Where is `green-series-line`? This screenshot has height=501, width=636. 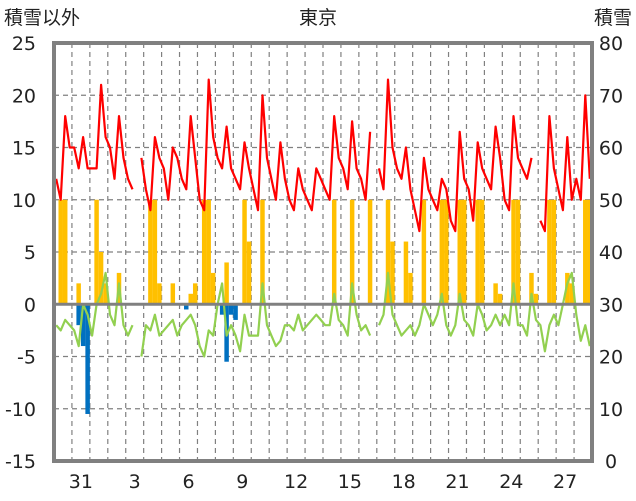
green-series-line is located at coordinates (323, 314).